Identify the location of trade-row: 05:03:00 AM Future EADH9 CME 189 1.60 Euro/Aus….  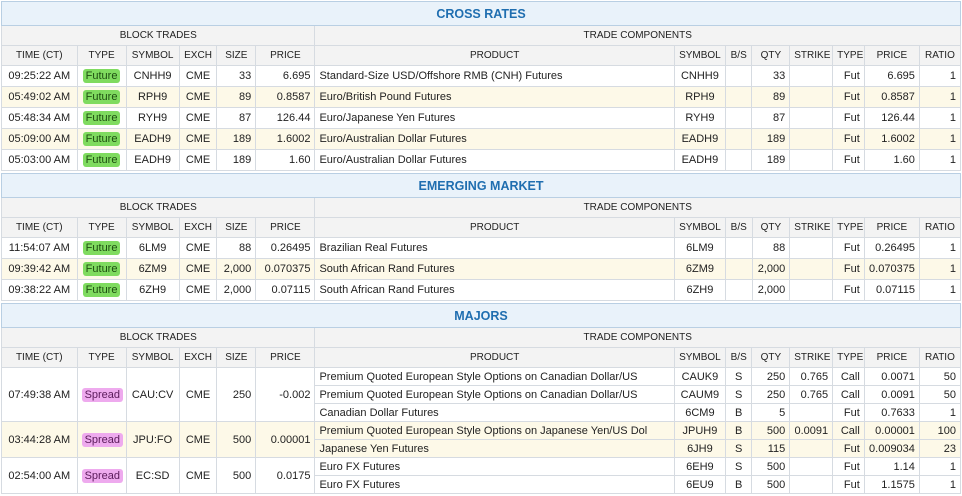
(481, 160).